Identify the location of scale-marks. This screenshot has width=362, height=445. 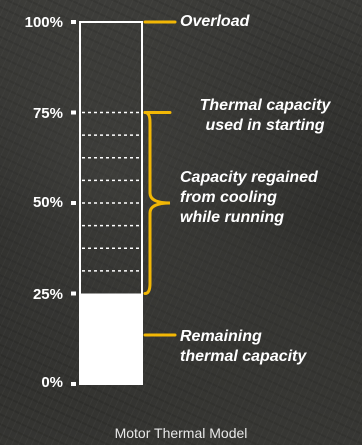
(73, 203).